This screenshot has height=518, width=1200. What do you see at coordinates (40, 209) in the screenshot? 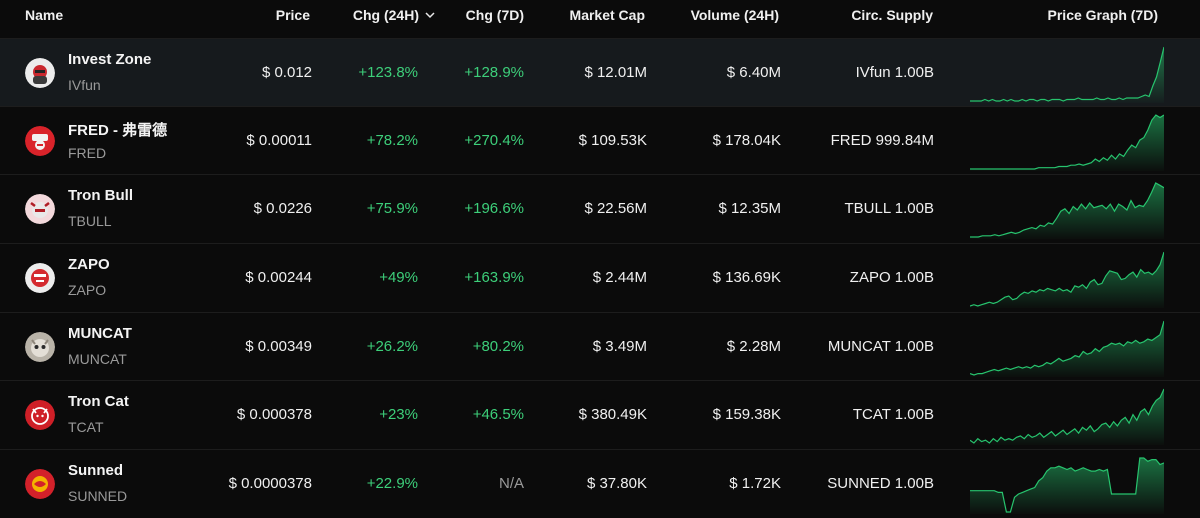
I see `tron-bull-logo-icon` at bounding box center [40, 209].